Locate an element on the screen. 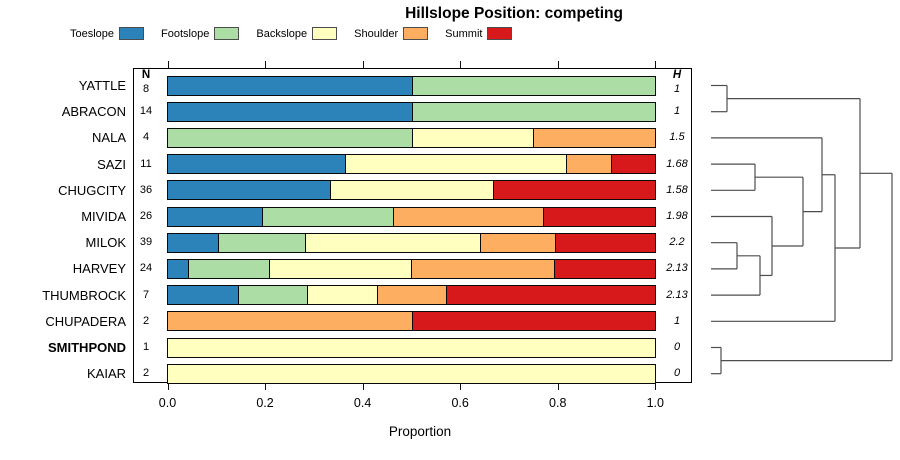  x-axis-title: Proportion is located at coordinates (420, 431).